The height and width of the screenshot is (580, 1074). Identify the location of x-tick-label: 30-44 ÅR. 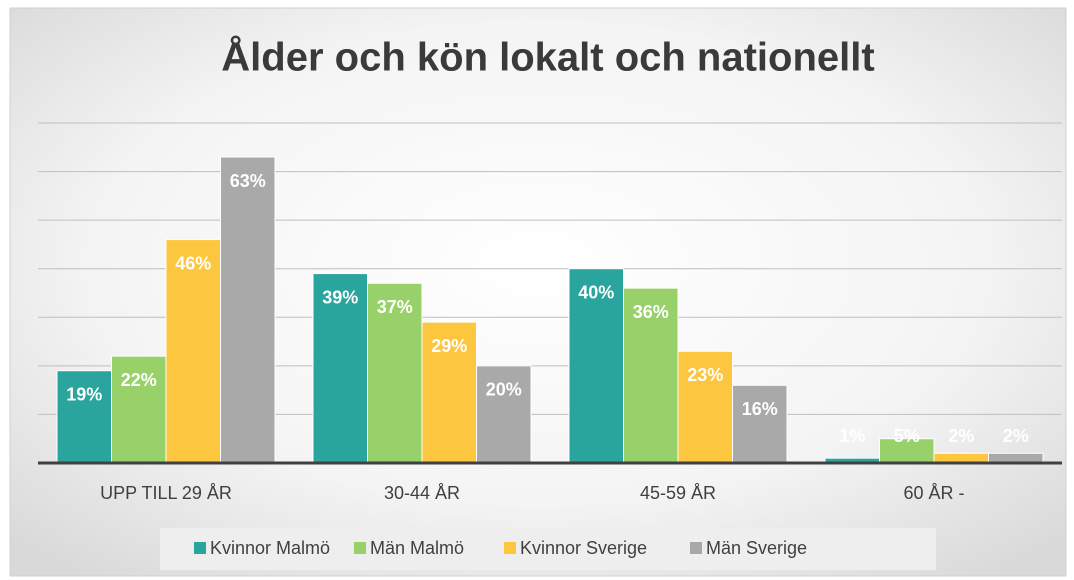
(422, 493).